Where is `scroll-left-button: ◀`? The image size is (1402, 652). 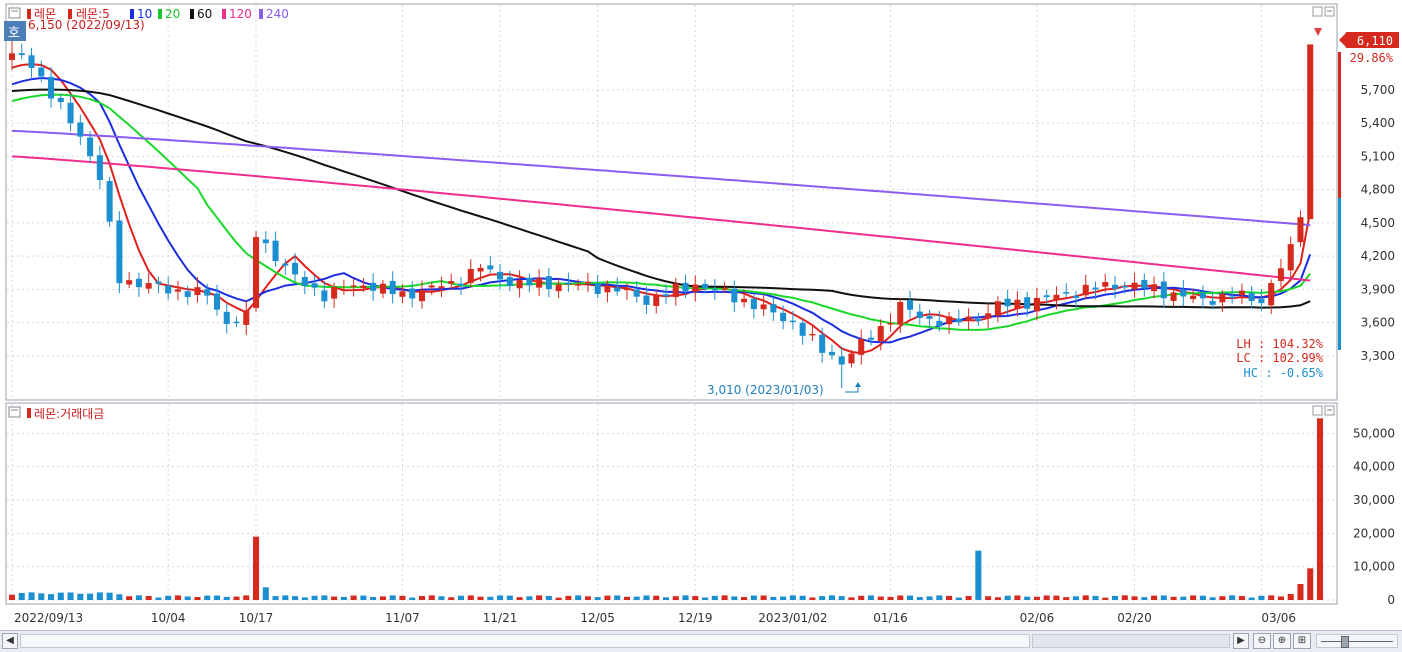
scroll-left-button: ◀ is located at coordinates (10, 641).